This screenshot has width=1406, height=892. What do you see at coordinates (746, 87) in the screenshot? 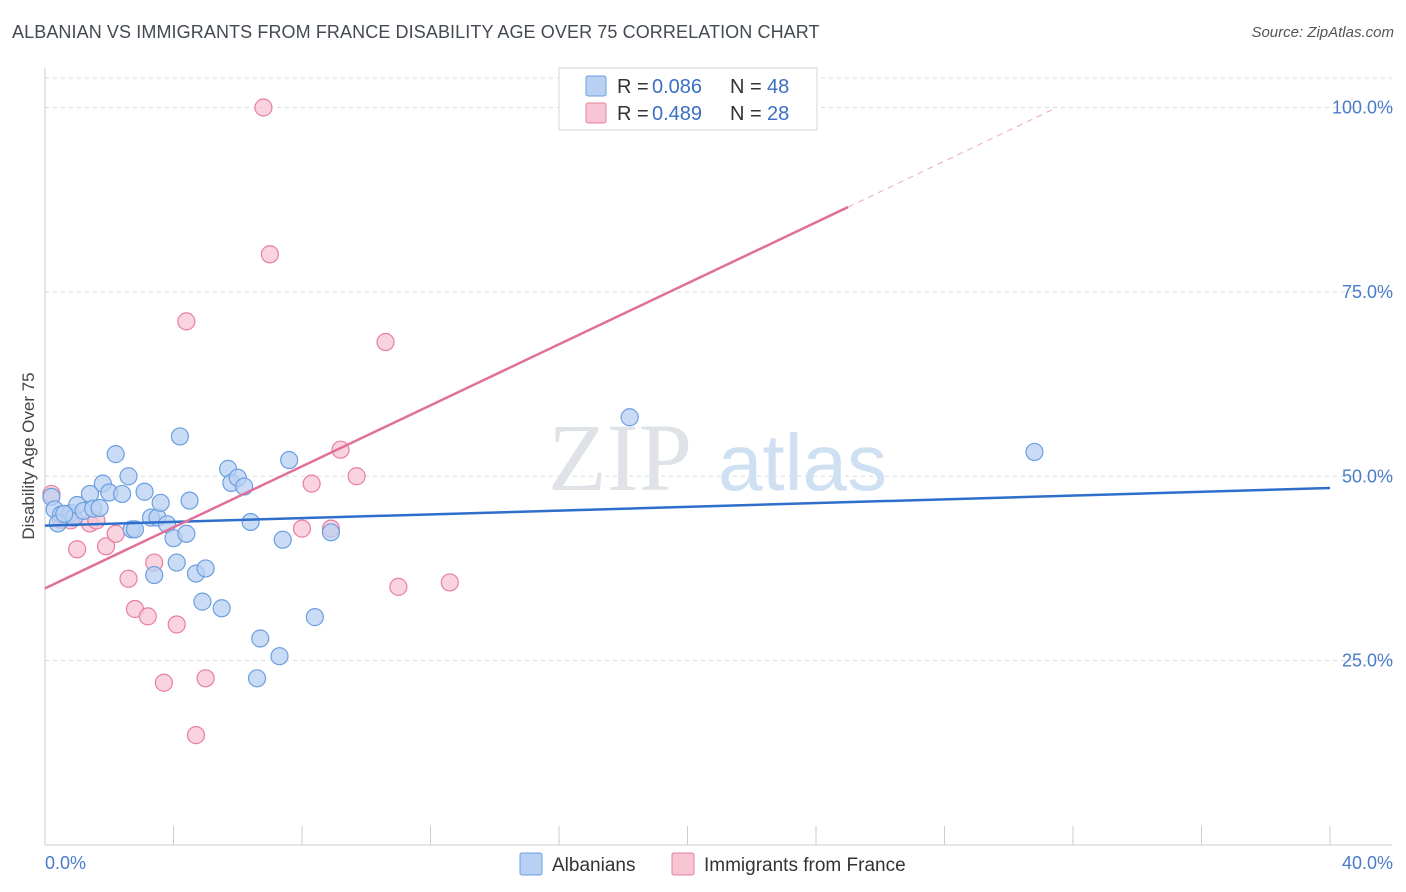
I see `legend-n-label-albanians: N =` at bounding box center [746, 87].